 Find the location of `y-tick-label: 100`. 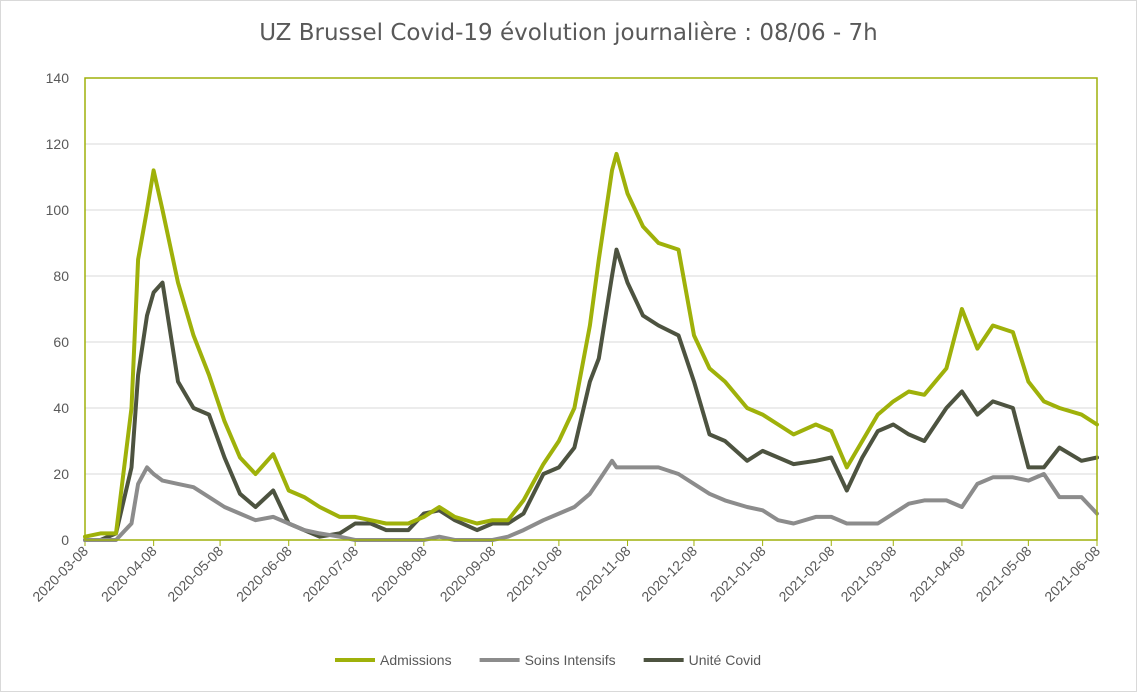

y-tick-label: 100 is located at coordinates (58, 210).